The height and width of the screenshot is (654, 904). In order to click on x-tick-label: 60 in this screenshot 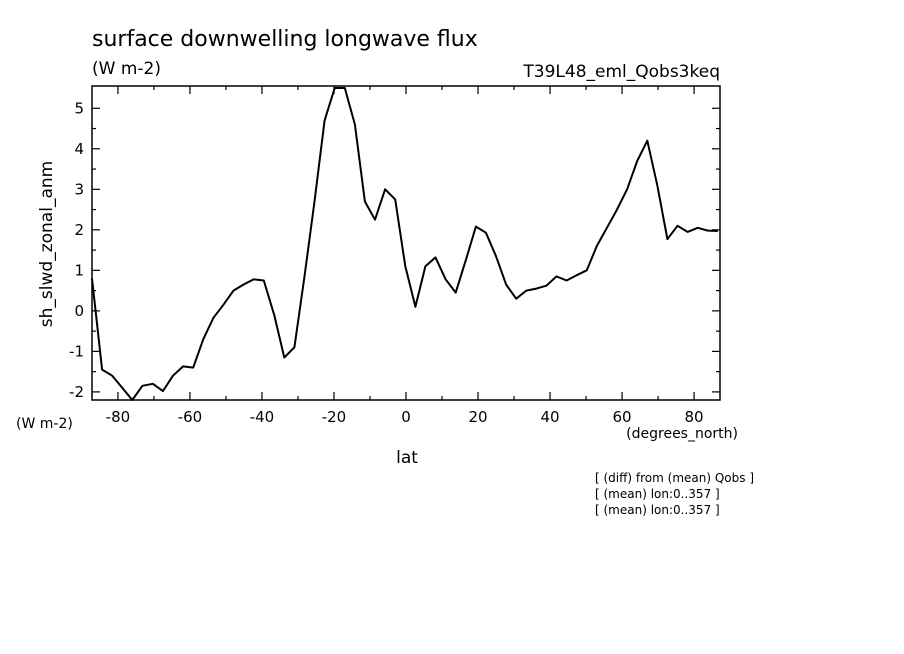, I will do `click(622, 417)`.